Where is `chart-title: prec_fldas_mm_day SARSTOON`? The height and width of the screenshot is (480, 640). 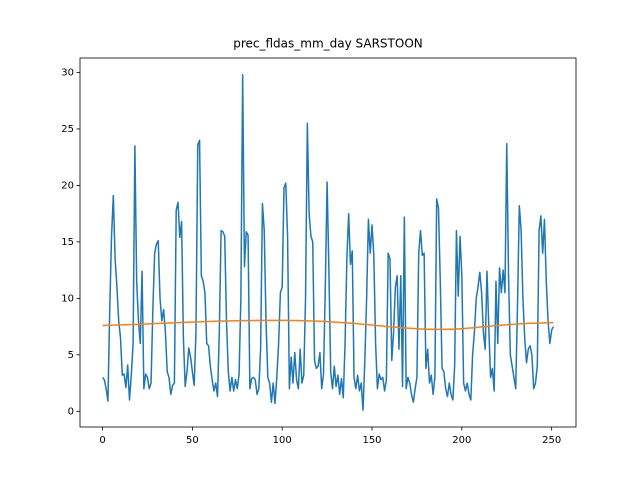
chart-title: prec_fldas_mm_day SARSTOON is located at coordinates (328, 44).